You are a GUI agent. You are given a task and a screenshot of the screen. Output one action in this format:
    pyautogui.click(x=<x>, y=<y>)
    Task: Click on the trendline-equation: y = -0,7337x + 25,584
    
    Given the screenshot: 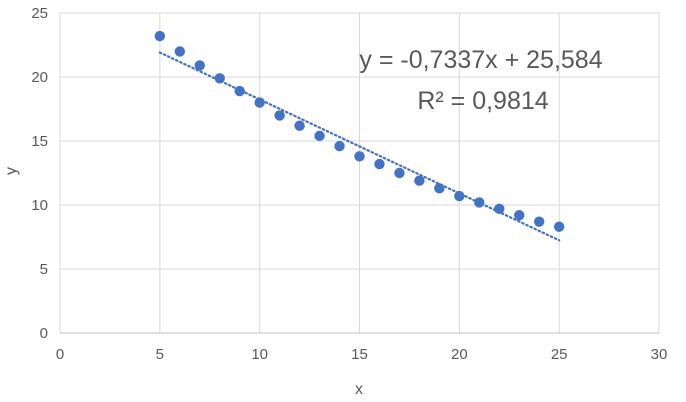 What is the action you would take?
    pyautogui.click(x=480, y=60)
    